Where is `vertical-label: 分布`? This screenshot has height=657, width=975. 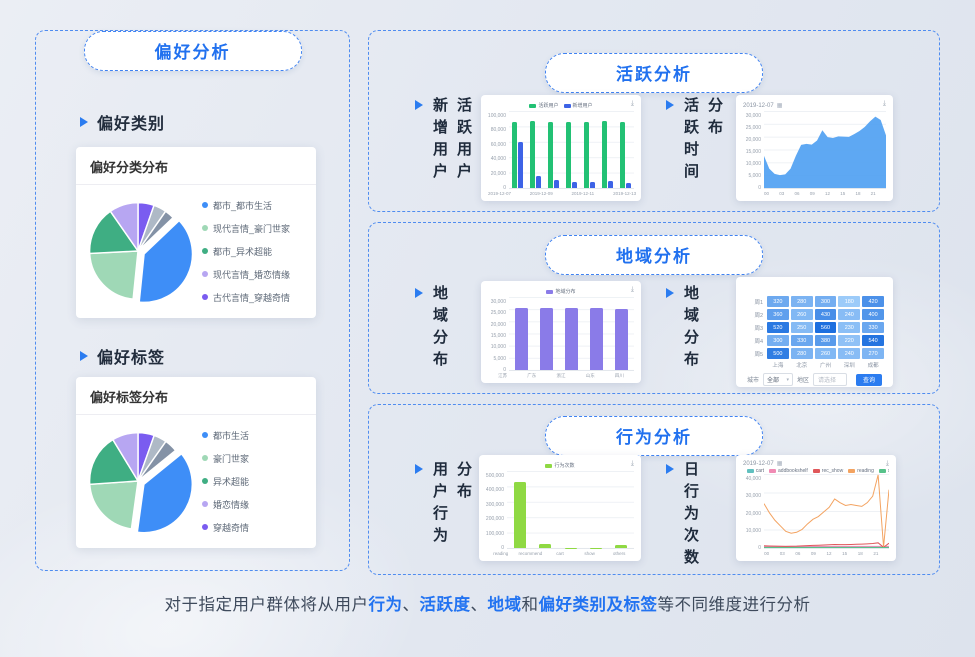
vertical-label: 分布 is located at coordinates (714, 119).